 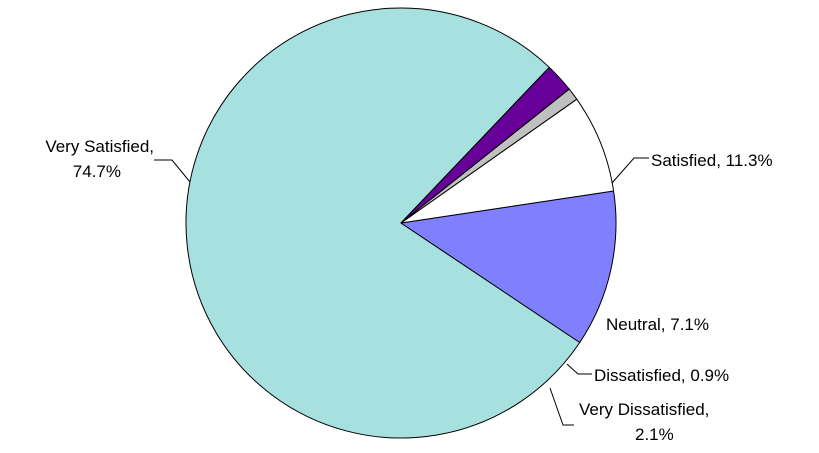 What do you see at coordinates (99, 159) in the screenshot?
I see `data-label-very-satisfied: Very Satisfied, 74.7%` at bounding box center [99, 159].